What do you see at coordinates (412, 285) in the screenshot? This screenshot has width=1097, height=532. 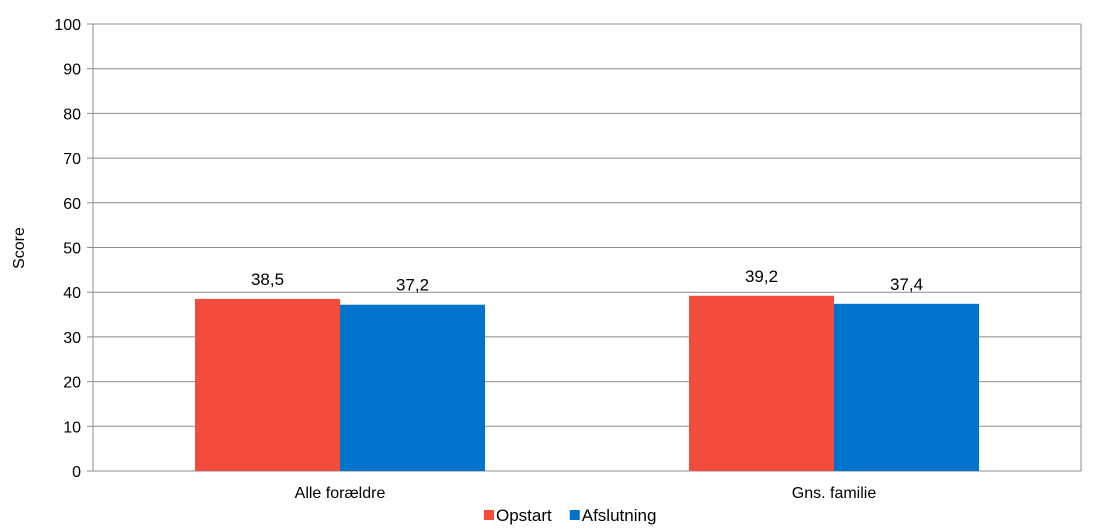 I see `data-label: 37,2` at bounding box center [412, 285].